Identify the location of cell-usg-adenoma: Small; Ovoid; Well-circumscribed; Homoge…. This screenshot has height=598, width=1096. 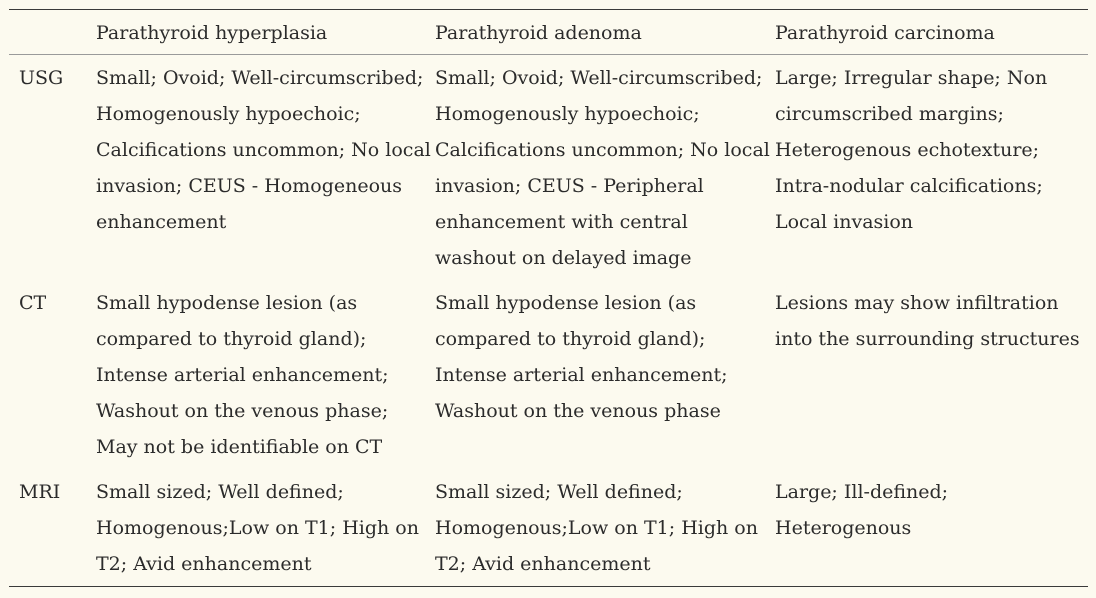
(605, 168).